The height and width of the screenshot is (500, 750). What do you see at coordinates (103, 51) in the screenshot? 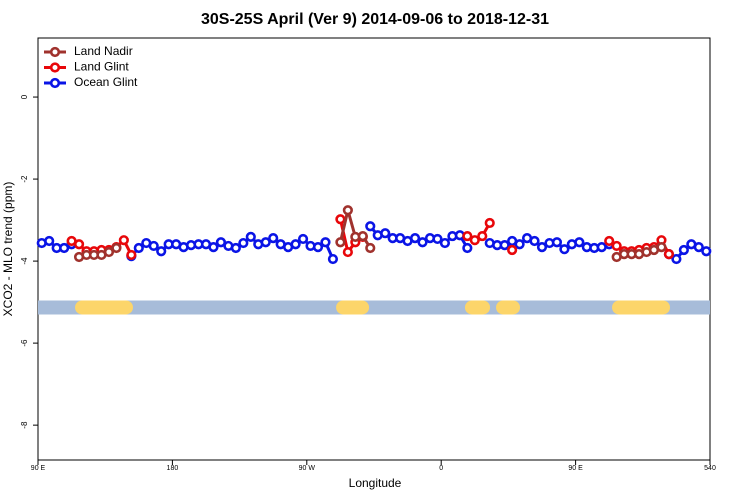
I see `legend-label: Land Nadir` at bounding box center [103, 51].